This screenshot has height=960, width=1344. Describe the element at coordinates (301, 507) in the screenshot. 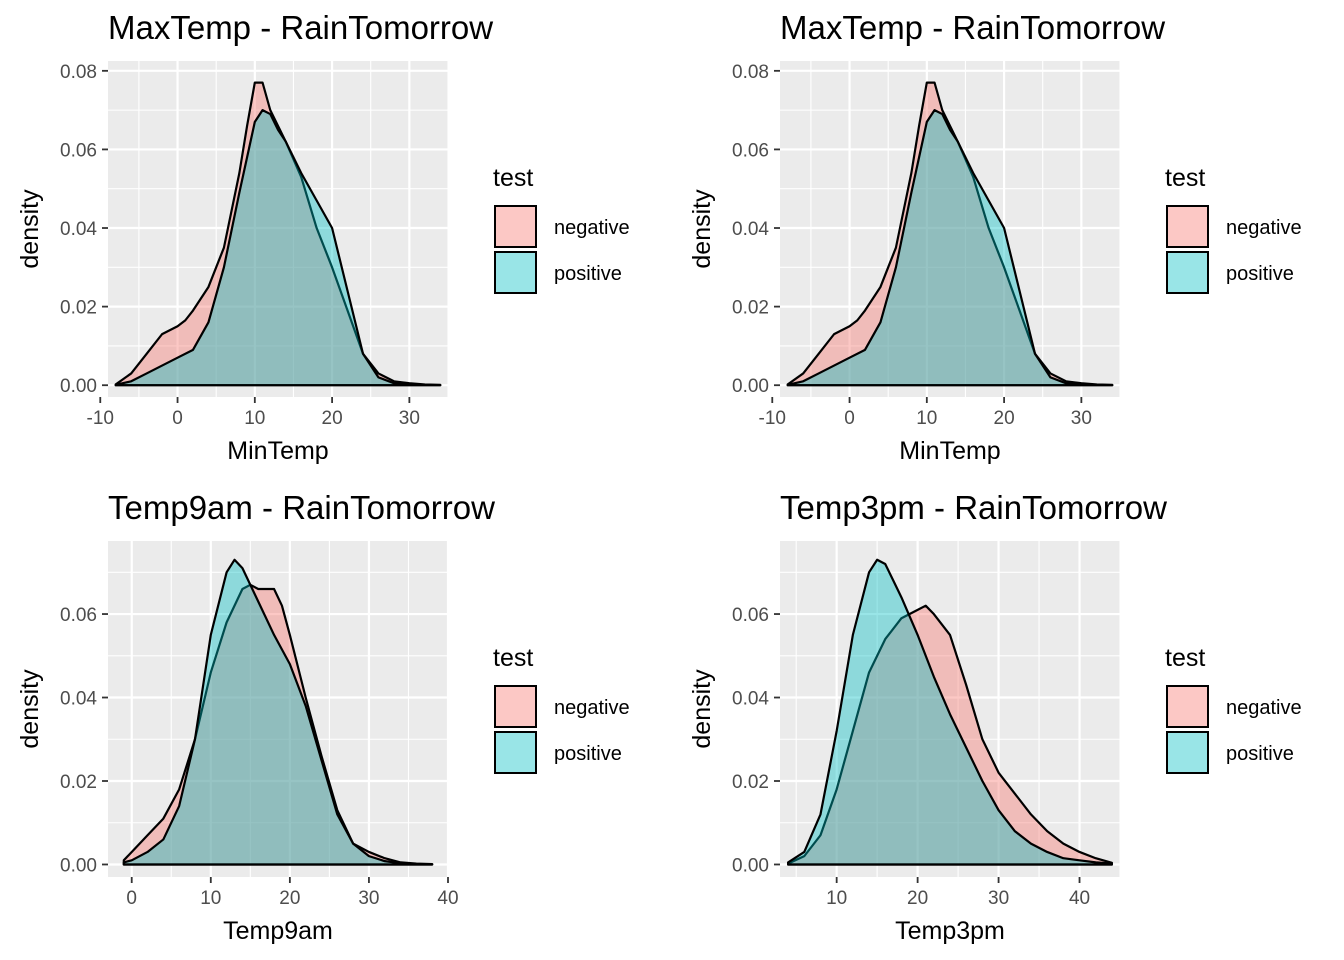

I see `chart-title: Temp9am - RainTomorrow` at that location.